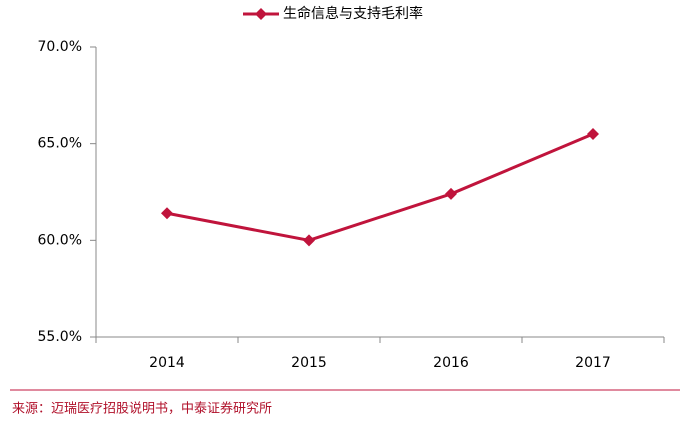 The height and width of the screenshot is (429, 683). I want to click on y-tick-label: 70.0%, so click(60, 47).